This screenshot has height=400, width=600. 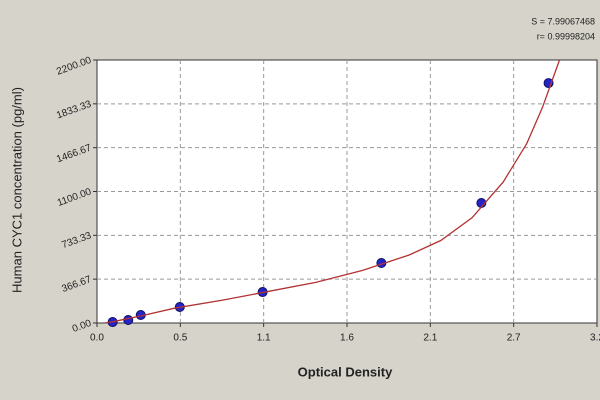 I want to click on y-tick-label: 2200.00, so click(x=74, y=66).